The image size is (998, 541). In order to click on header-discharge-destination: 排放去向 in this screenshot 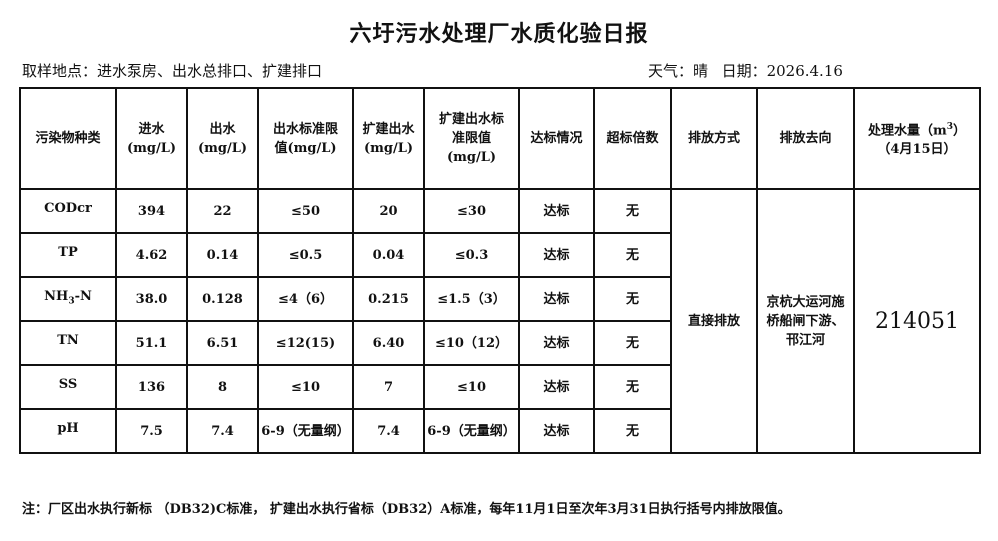, I will do `click(805, 138)`.